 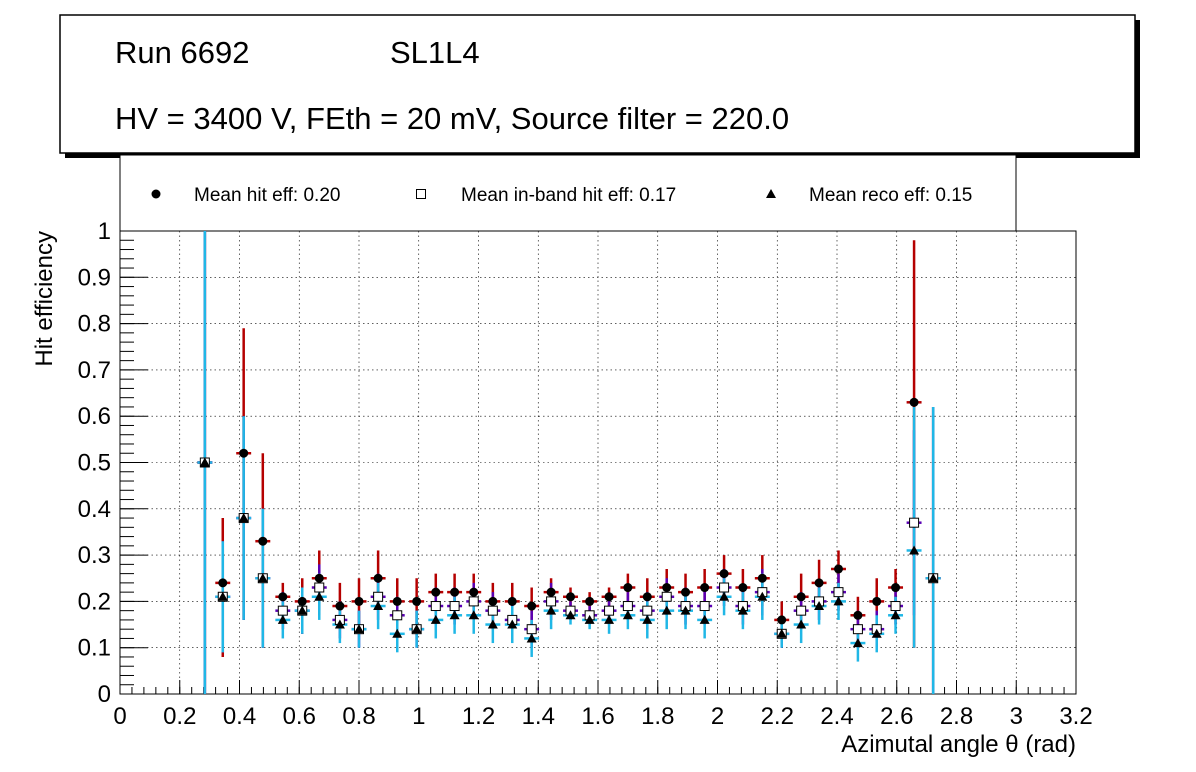 What do you see at coordinates (421, 194) in the screenshot?
I see `legend-marker-inband` at bounding box center [421, 194].